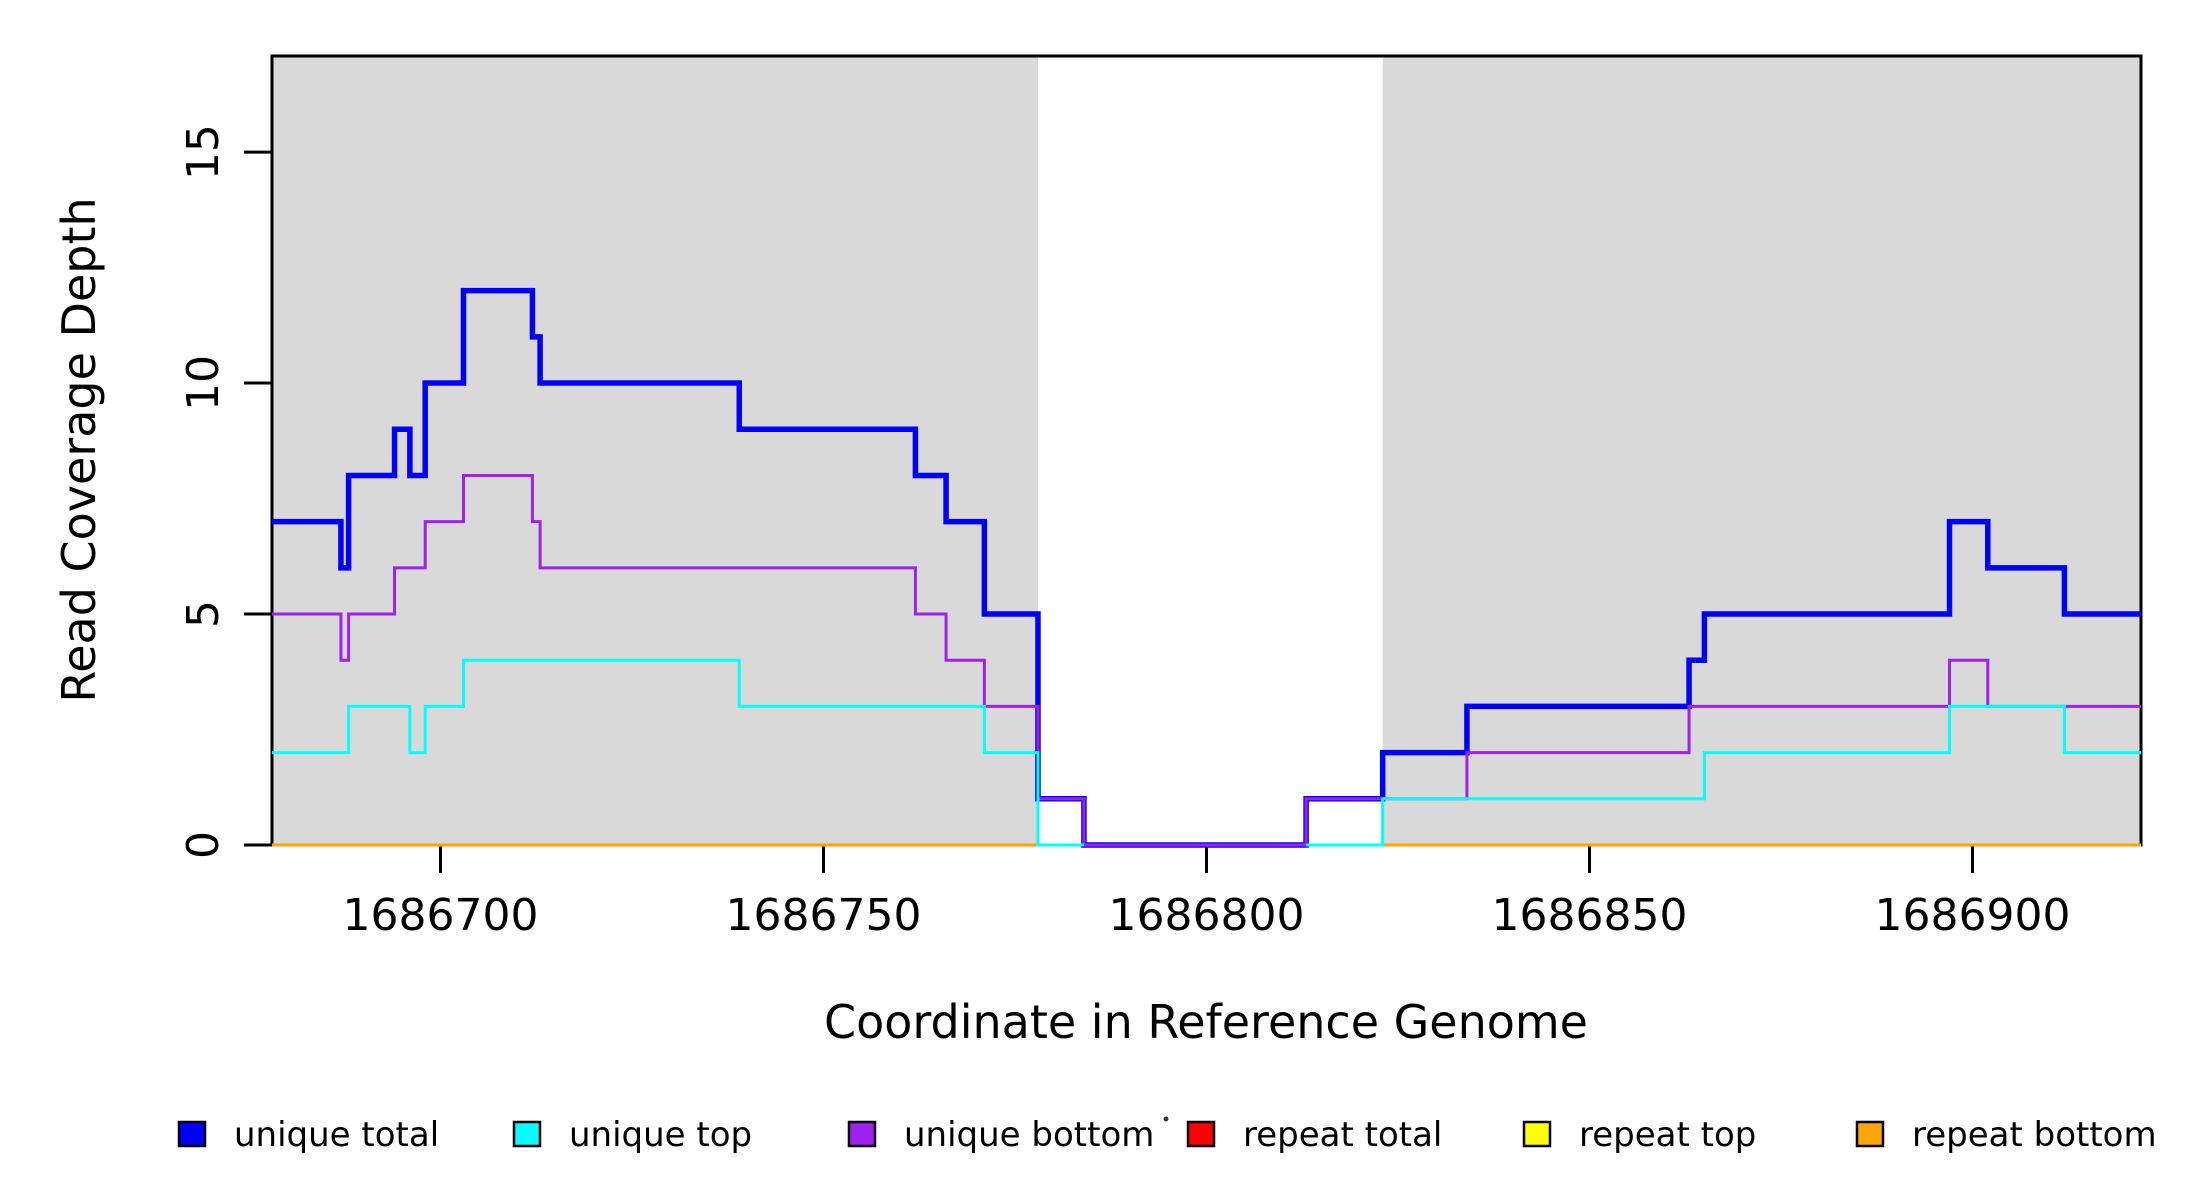 The height and width of the screenshot is (1200, 2200). I want to click on x-axis-title: Coordinate in Reference Genome, so click(1206, 1022).